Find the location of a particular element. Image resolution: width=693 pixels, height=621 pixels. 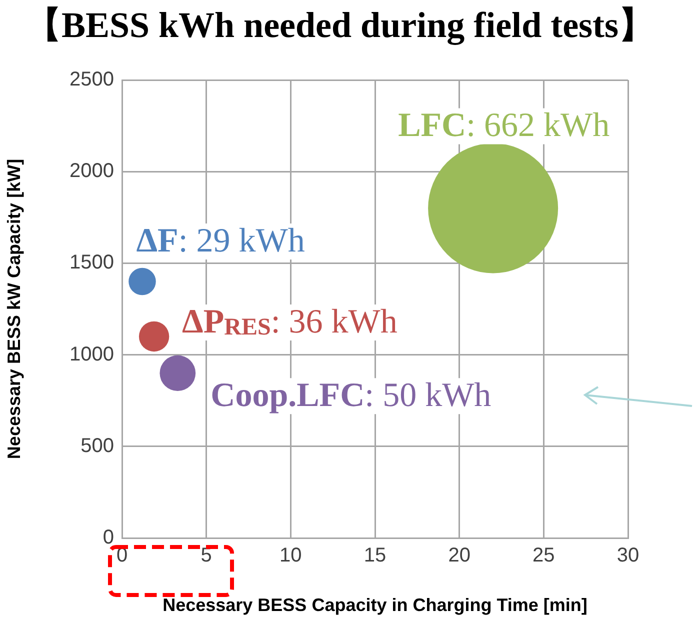

x-axis-title: Necessary BESS Capacity in Charging Time [min] is located at coordinates (375, 605).